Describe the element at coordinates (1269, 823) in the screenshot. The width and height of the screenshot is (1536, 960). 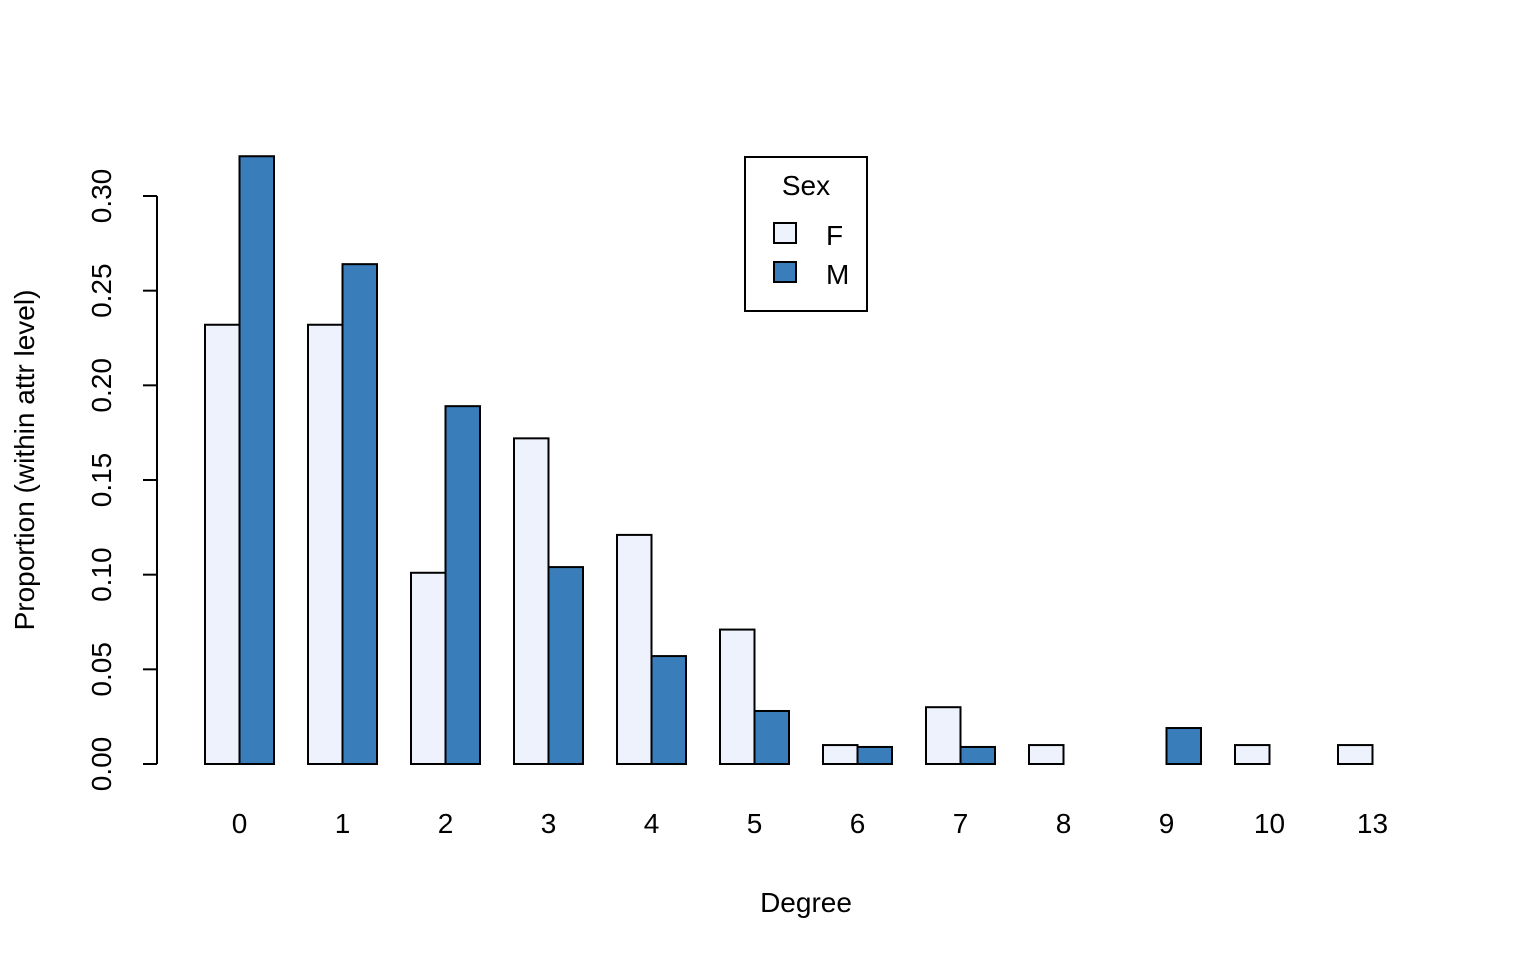
I see `x-tick-label: 10` at that location.